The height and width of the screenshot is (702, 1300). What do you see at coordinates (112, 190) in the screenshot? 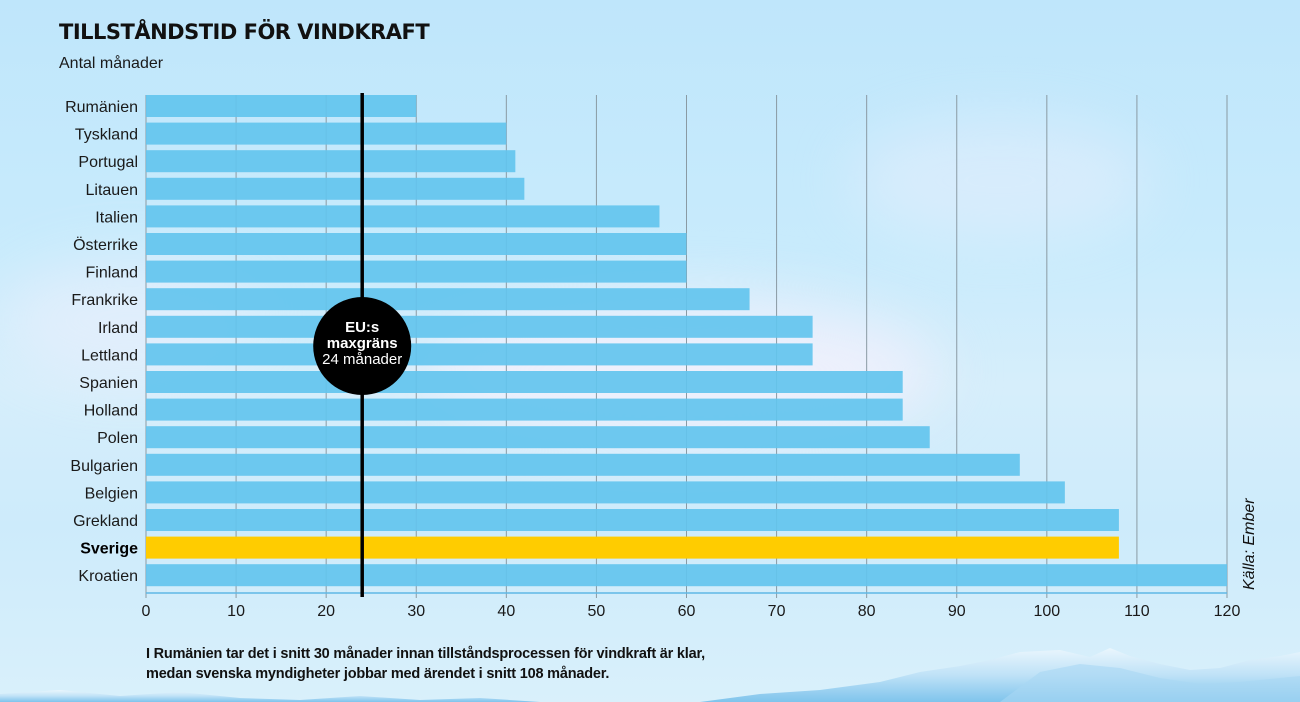
I see `category-label: Litauen` at bounding box center [112, 190].